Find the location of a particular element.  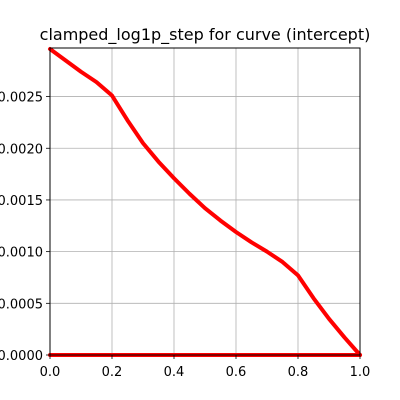

x-tick-label: 0.0 is located at coordinates (50, 372).